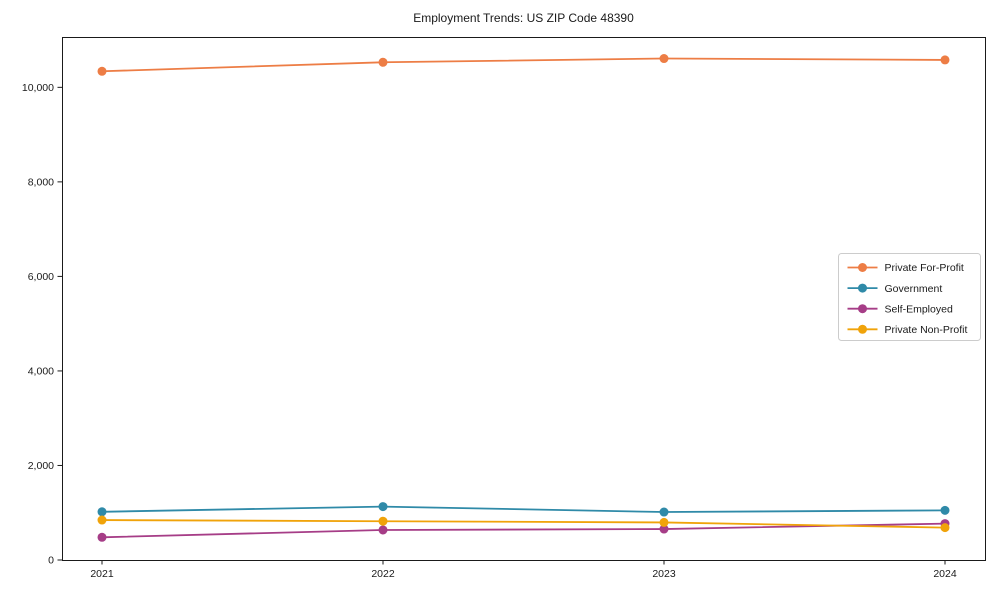  What do you see at coordinates (102, 512) in the screenshot?
I see `data-point-government-2021` at bounding box center [102, 512].